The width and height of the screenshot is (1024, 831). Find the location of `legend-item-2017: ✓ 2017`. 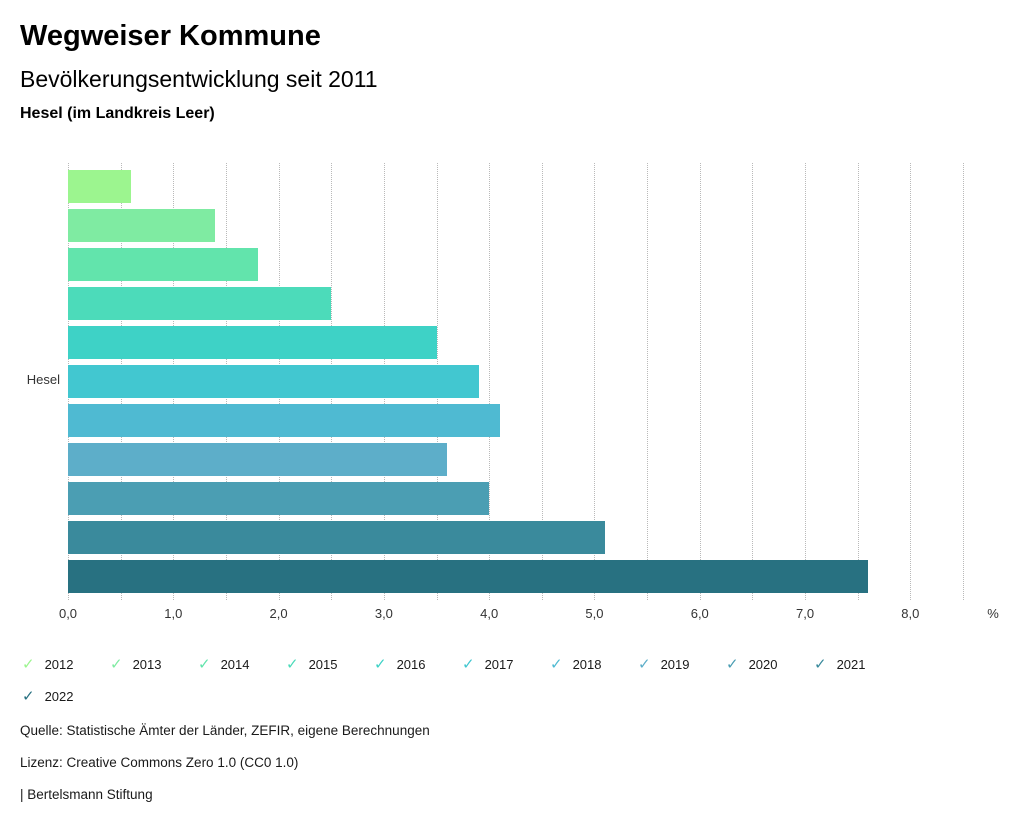

legend-item-2017: ✓ 2017 is located at coordinates (506, 664).